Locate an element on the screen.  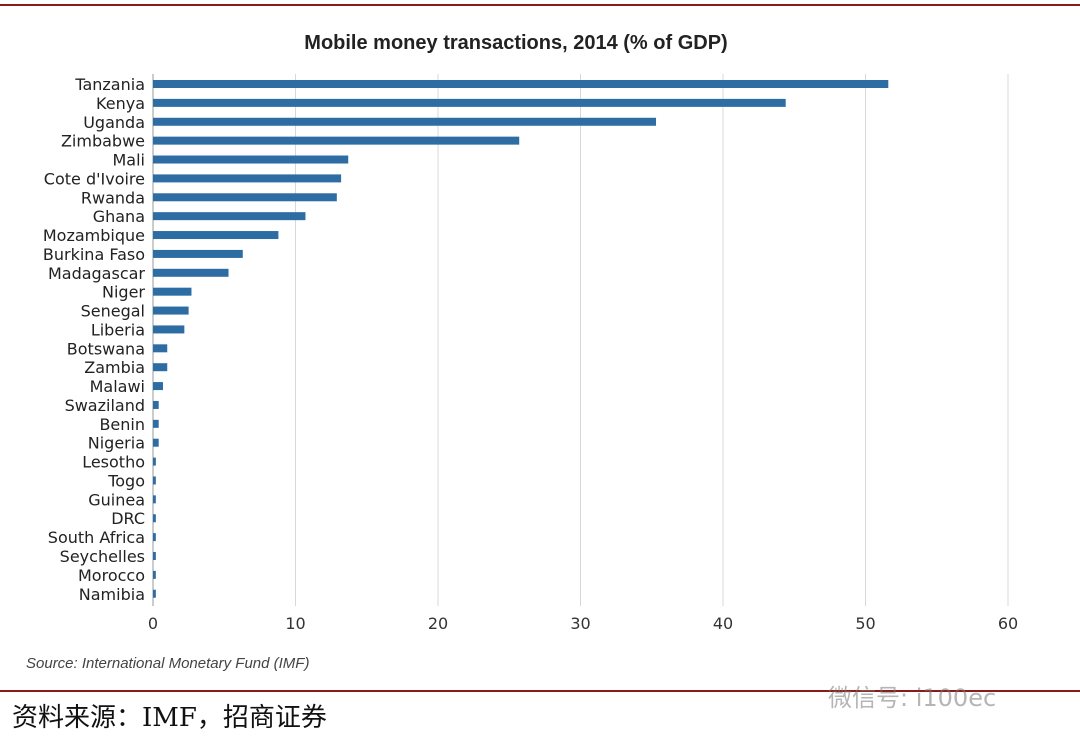
x-tick-label: 10 is located at coordinates (295, 623).